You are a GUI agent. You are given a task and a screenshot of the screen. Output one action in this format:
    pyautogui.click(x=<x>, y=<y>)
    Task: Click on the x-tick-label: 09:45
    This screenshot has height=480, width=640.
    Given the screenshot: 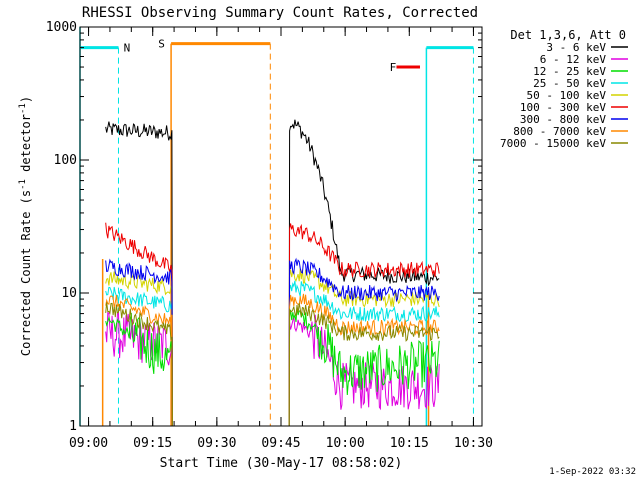 What is the action you would take?
    pyautogui.click(x=280, y=443)
    